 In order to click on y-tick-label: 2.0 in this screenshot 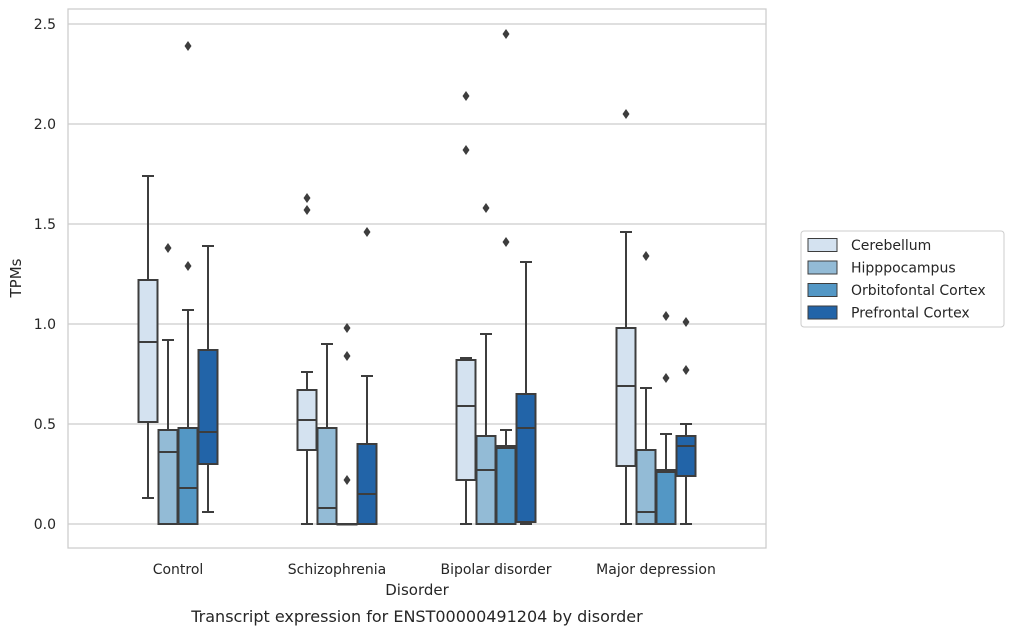, I will do `click(45, 125)`.